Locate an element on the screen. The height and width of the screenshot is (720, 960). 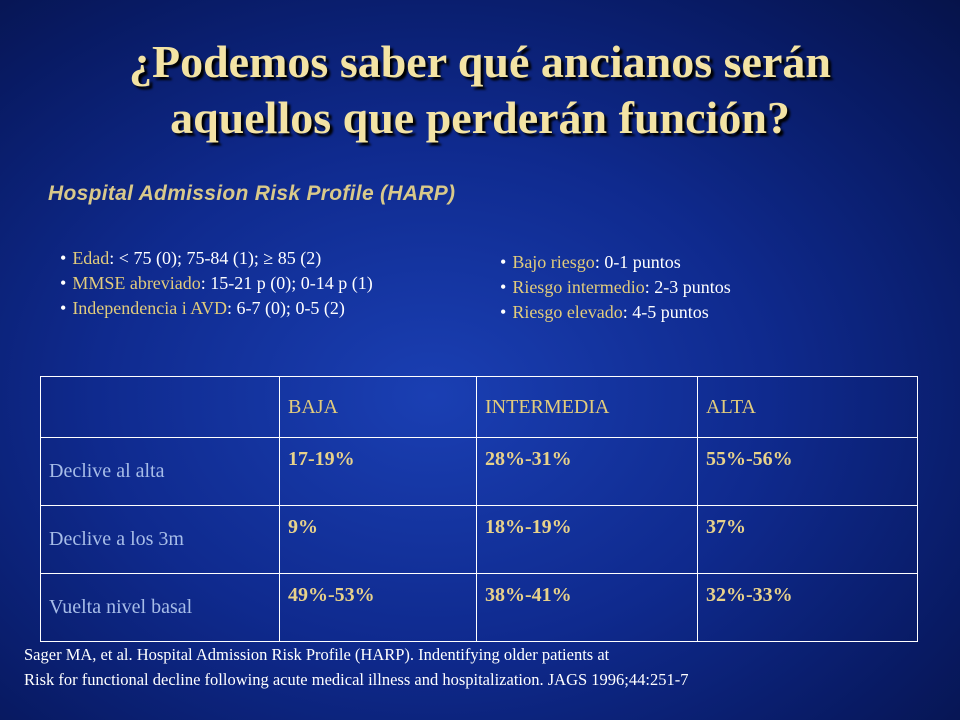
criteria-label: MMSE abreviado is located at coordinates (136, 283).